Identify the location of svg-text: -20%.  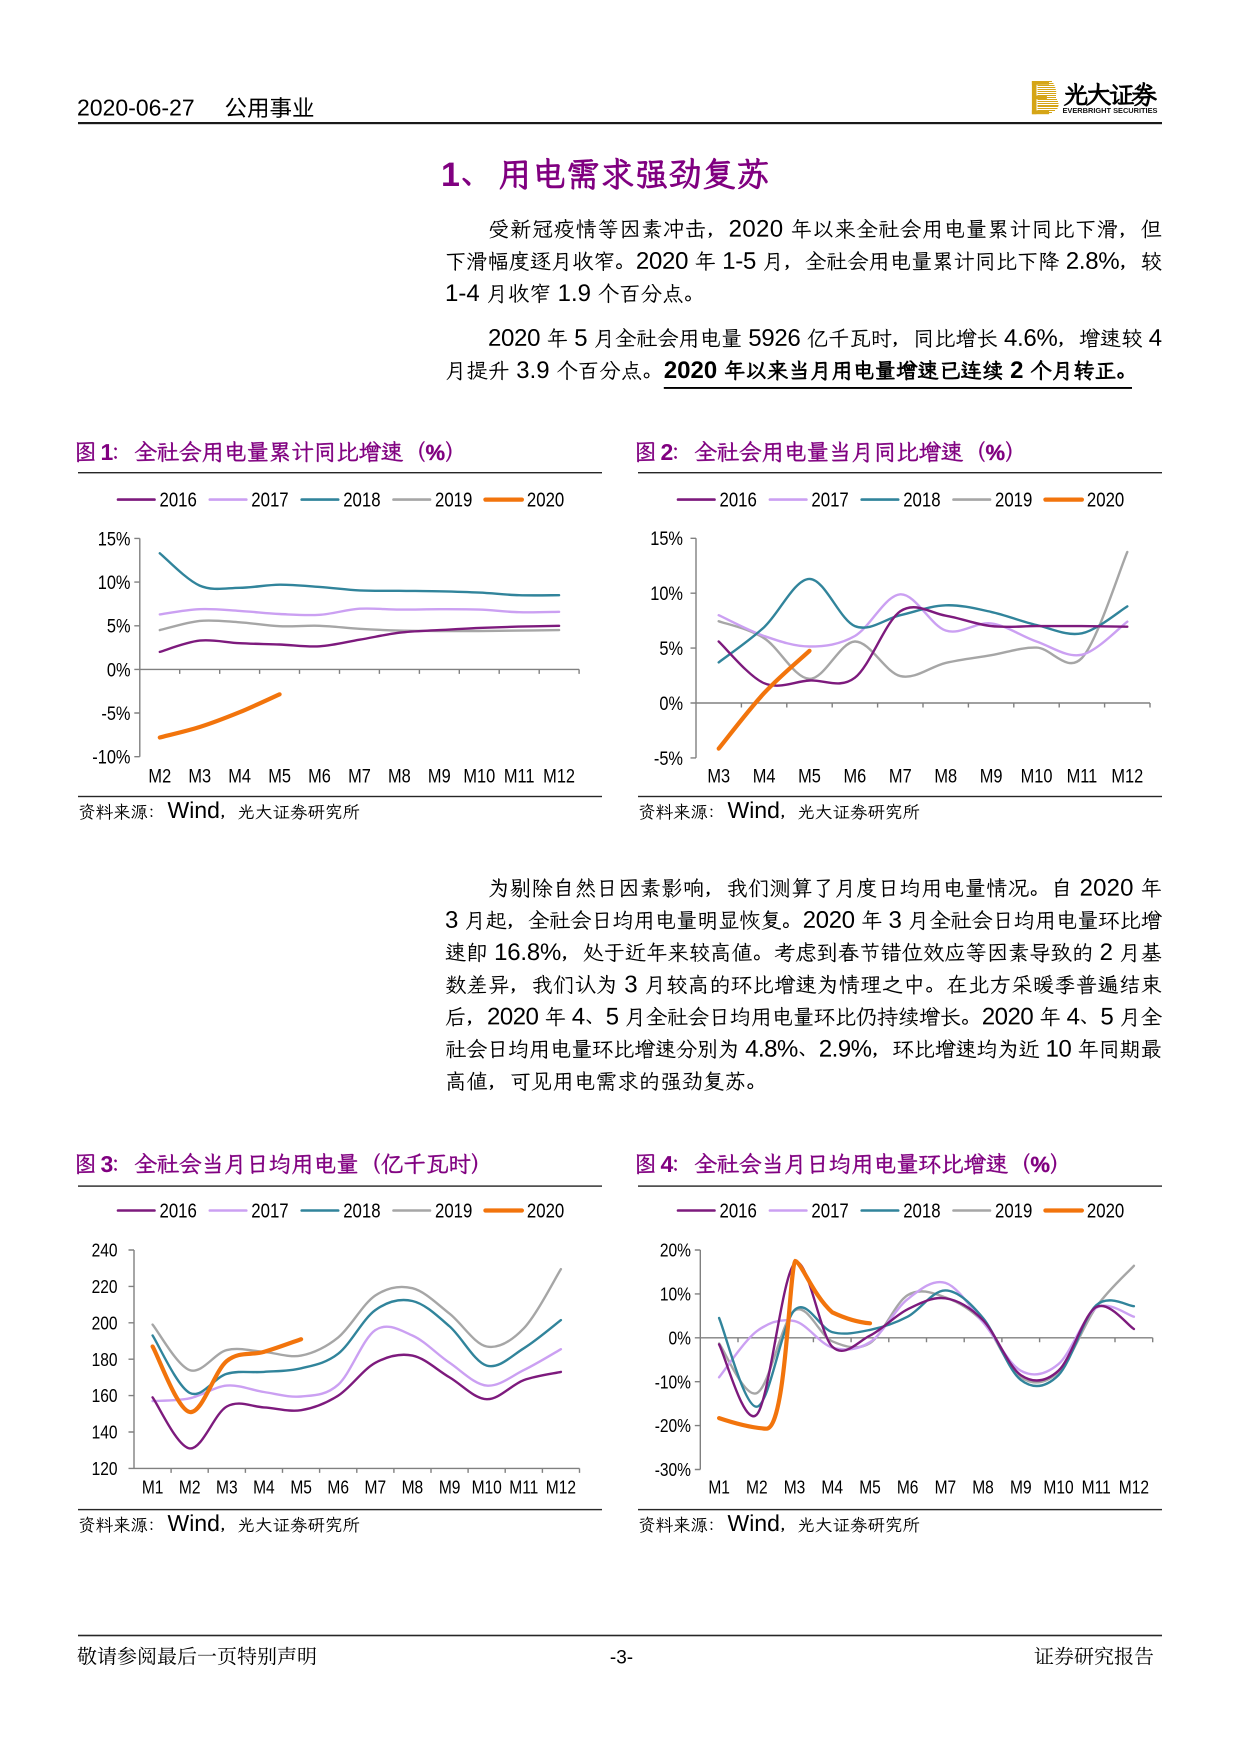
(673, 1426).